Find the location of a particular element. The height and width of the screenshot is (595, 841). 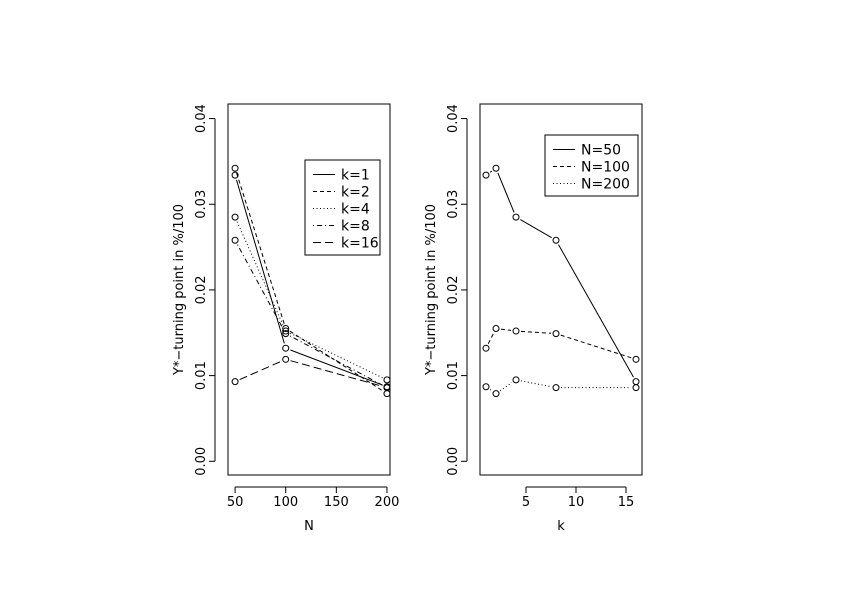

legend-label: k=1 is located at coordinates (355, 176).